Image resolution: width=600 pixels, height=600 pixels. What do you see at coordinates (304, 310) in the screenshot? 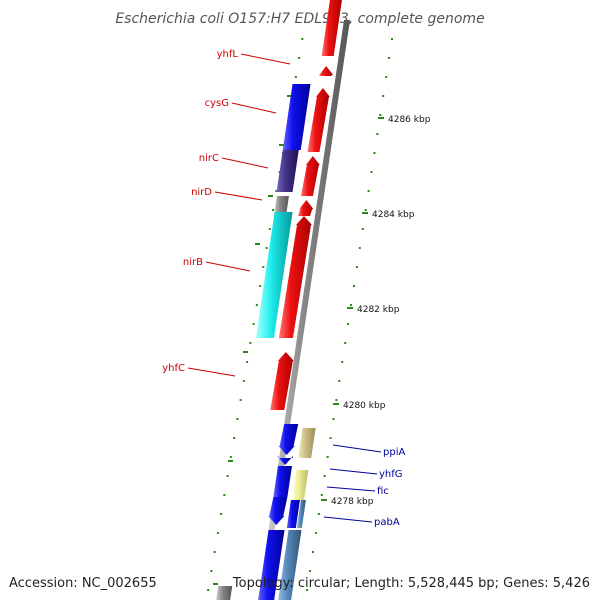
I see `backbone` at bounding box center [304, 310].